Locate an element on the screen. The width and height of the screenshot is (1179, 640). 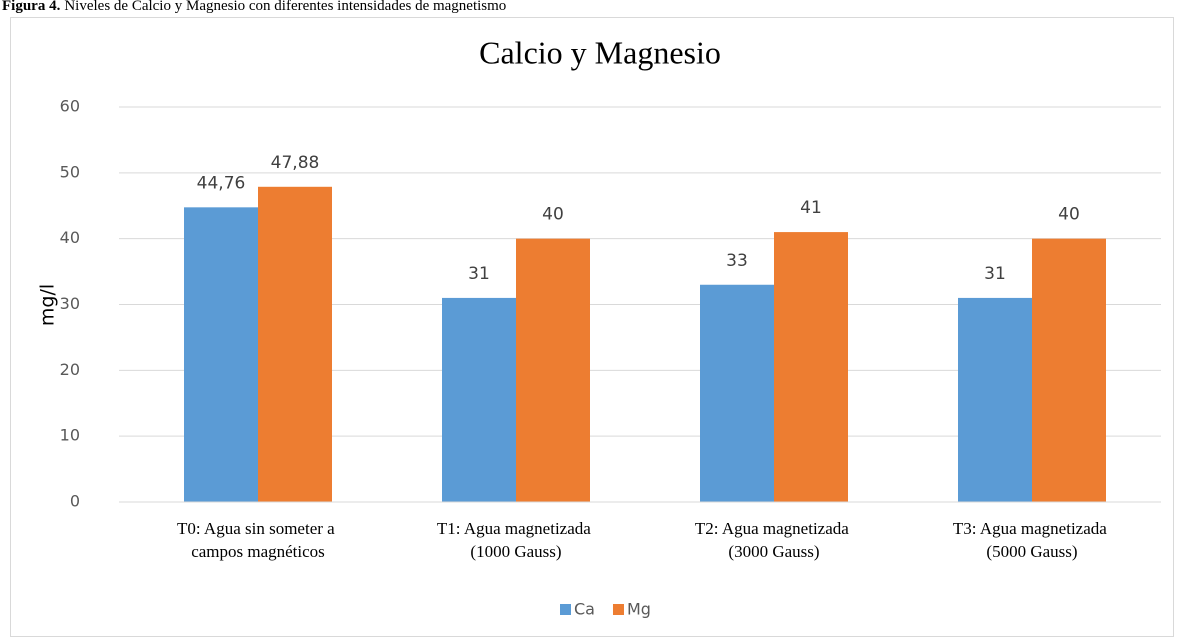
x-tick-label-line: (3000 Gauss) is located at coordinates (773, 551).